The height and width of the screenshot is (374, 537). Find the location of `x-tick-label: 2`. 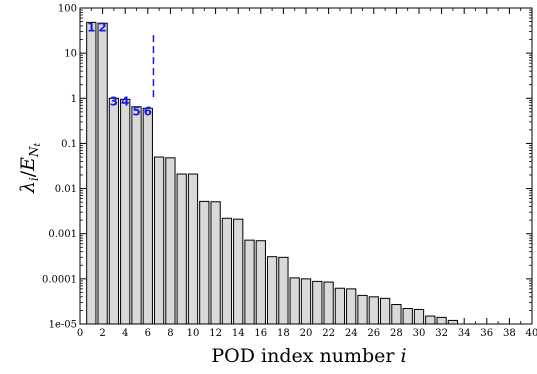

x-tick-label: 2 is located at coordinates (102, 333).